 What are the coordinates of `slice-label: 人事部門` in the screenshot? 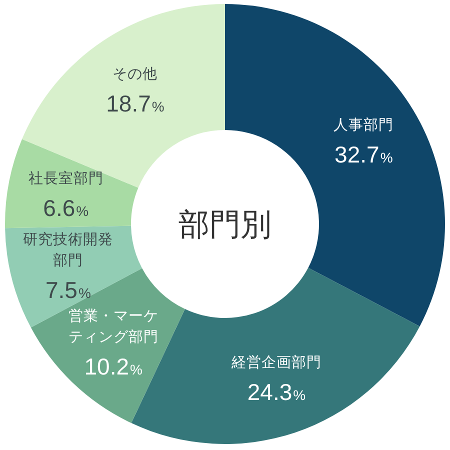 It's located at (364, 125).